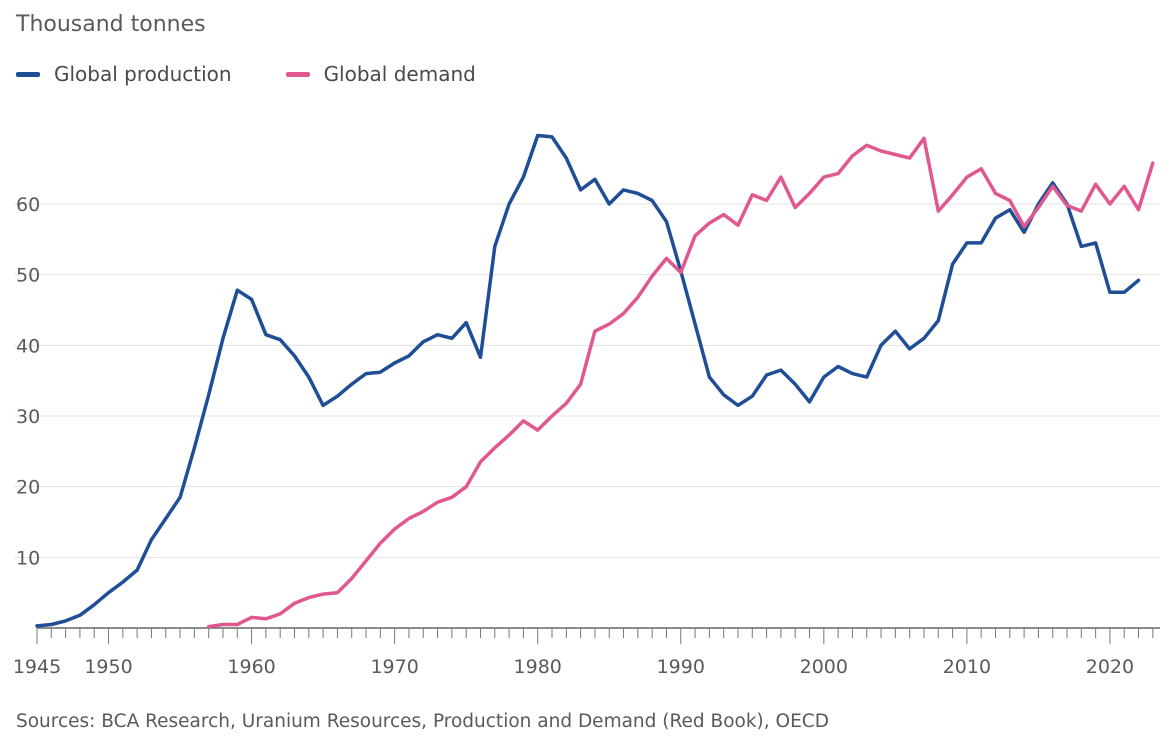 The width and height of the screenshot is (1174, 743). Describe the element at coordinates (681, 667) in the screenshot. I see `x-tick-label-1990: 1990` at that location.